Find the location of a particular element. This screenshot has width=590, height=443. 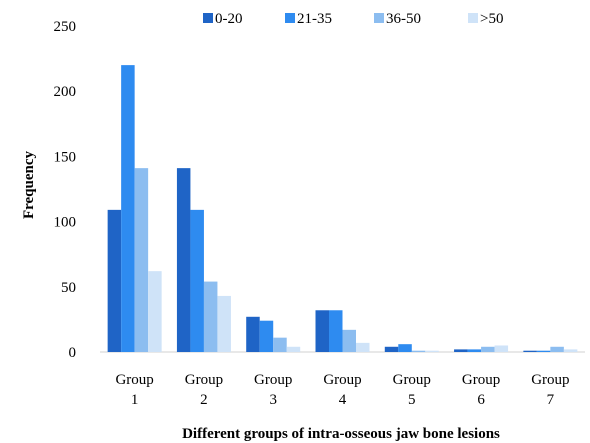

x-tick-label: 4 is located at coordinates (343, 400).